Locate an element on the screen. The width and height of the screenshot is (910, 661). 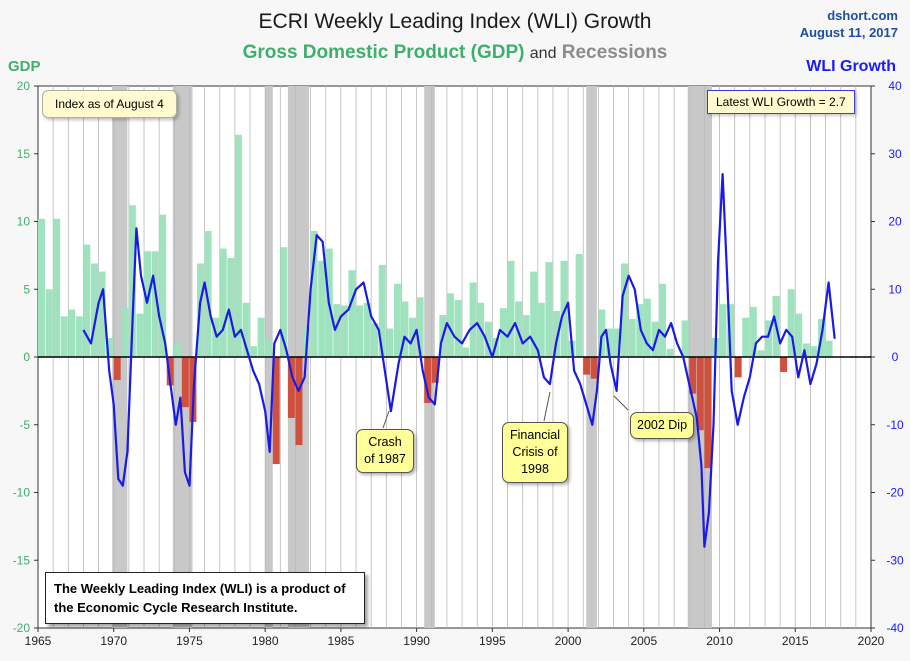
right-tick-label: -30 is located at coordinates (895, 560).